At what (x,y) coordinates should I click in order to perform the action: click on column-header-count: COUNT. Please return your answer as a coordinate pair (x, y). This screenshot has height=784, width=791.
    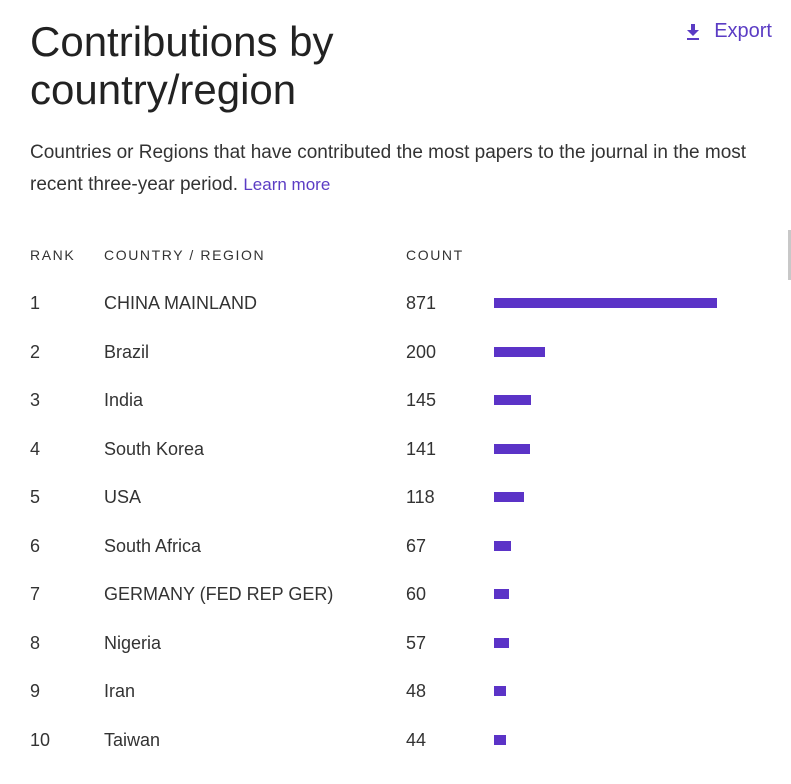
    Looking at the image, I should click on (435, 255).